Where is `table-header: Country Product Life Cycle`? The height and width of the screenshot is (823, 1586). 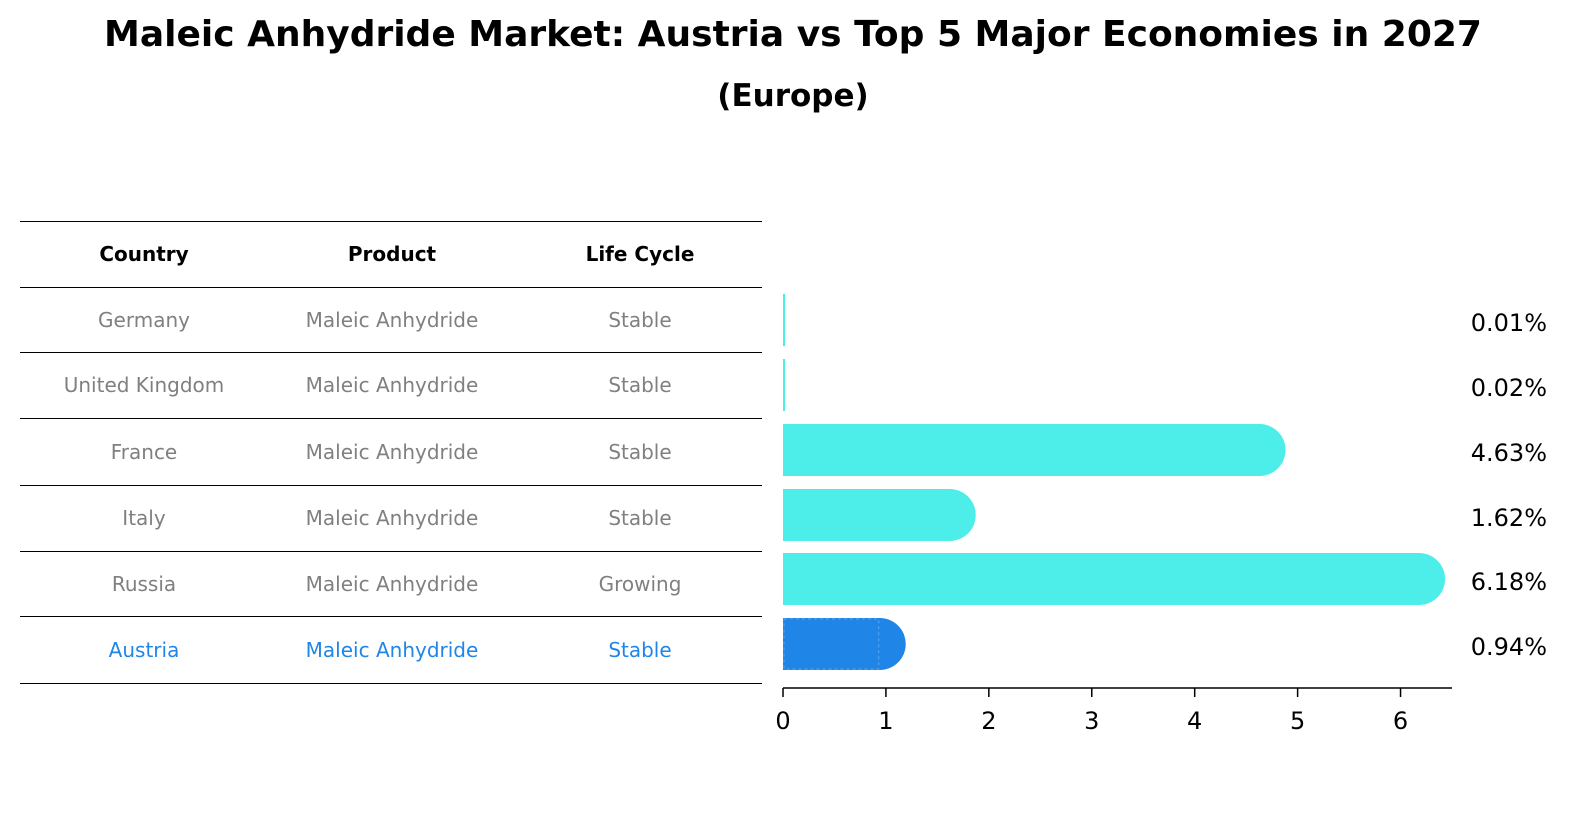 table-header: Country Product Life Cycle is located at coordinates (391, 254).